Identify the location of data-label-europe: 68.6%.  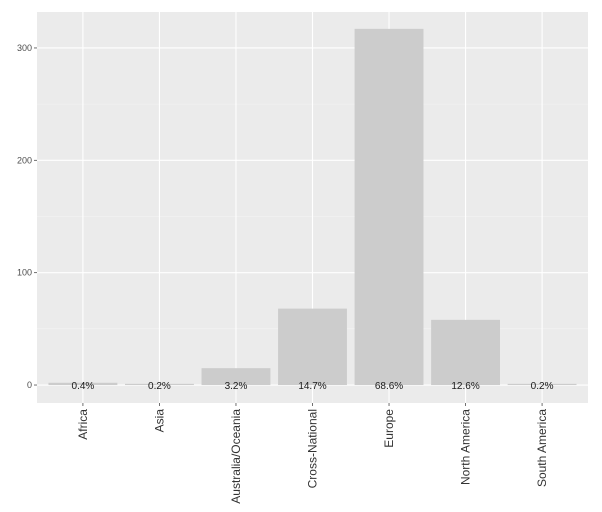
(389, 386).